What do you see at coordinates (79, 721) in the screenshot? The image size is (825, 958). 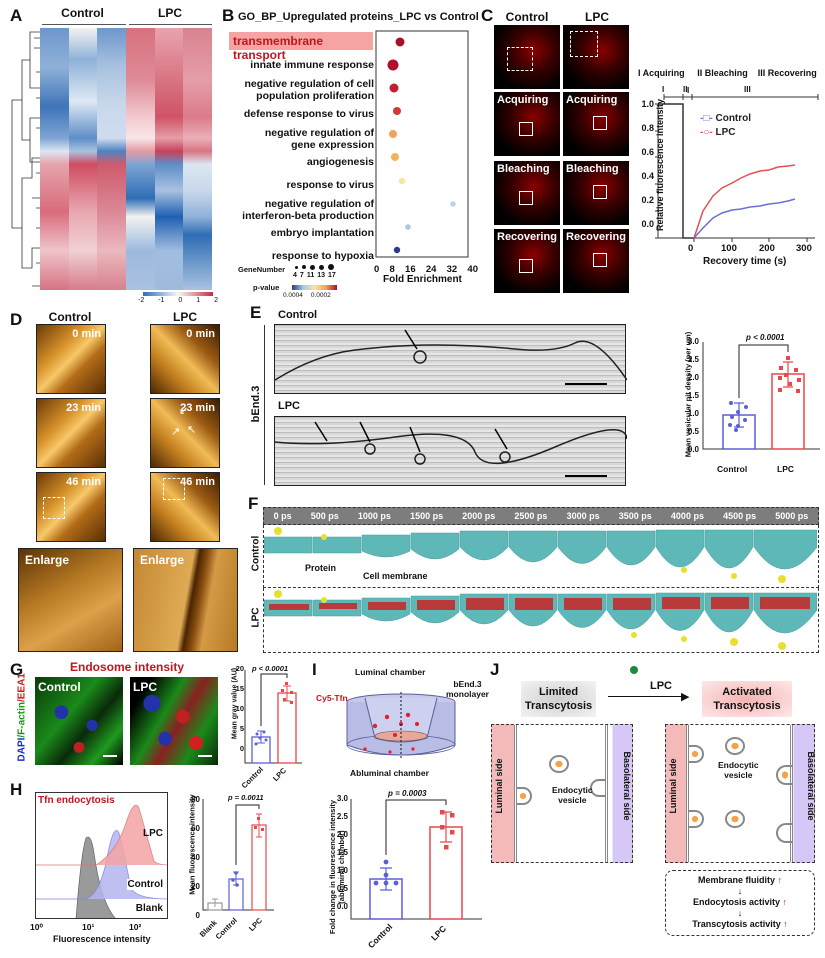 I see `if-control: Control` at bounding box center [79, 721].